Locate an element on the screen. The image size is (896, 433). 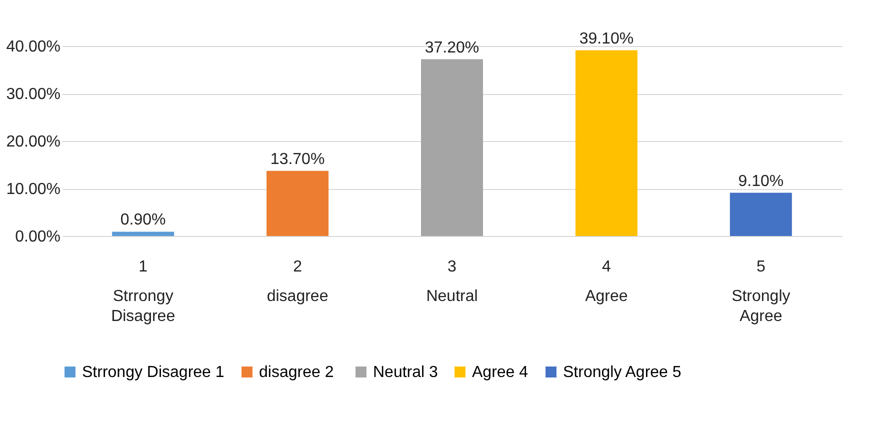
x-tick-label: 4 is located at coordinates (606, 267).